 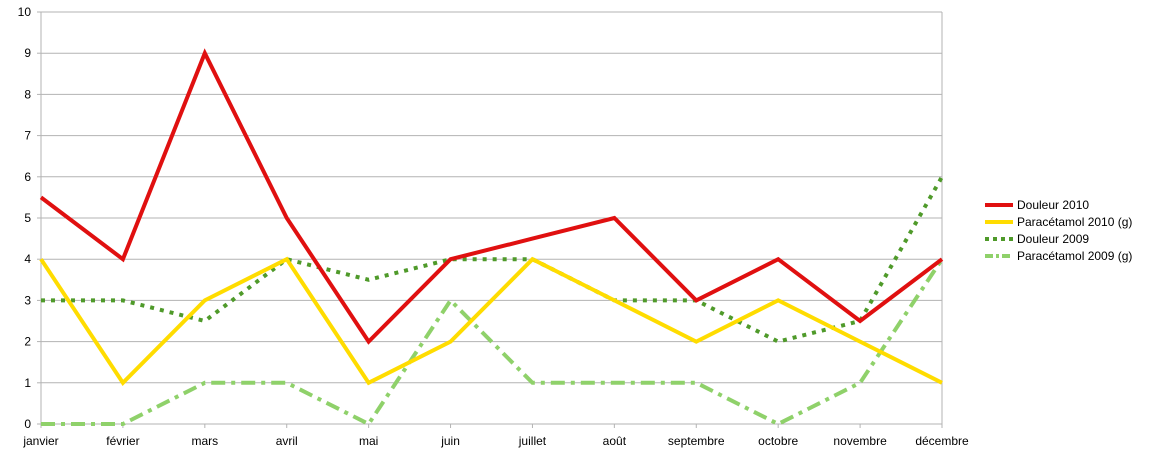 I want to click on x-tick-label: mars, so click(x=204, y=441).